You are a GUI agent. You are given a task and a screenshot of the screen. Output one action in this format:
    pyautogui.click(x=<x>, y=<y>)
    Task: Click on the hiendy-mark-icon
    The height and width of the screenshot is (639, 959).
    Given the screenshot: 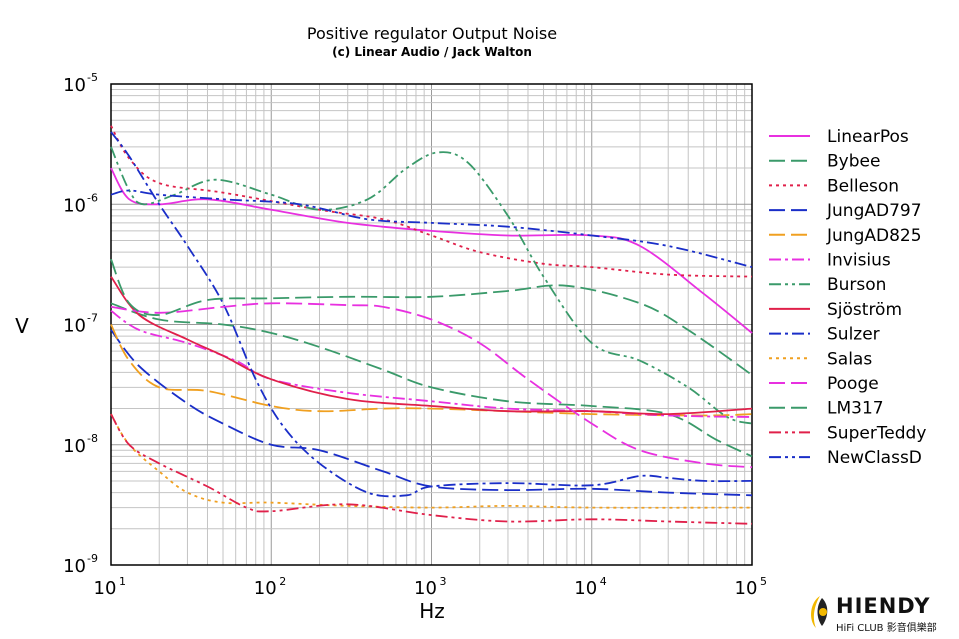 What is the action you would take?
    pyautogui.click(x=819, y=612)
    